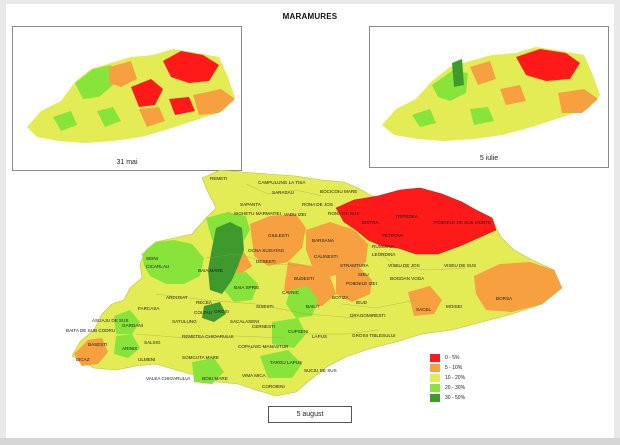 The width and height of the screenshot is (620, 445). What do you see at coordinates (384, 254) in the screenshot?
I see `municipality-label: LEORDINA` at bounding box center [384, 254].